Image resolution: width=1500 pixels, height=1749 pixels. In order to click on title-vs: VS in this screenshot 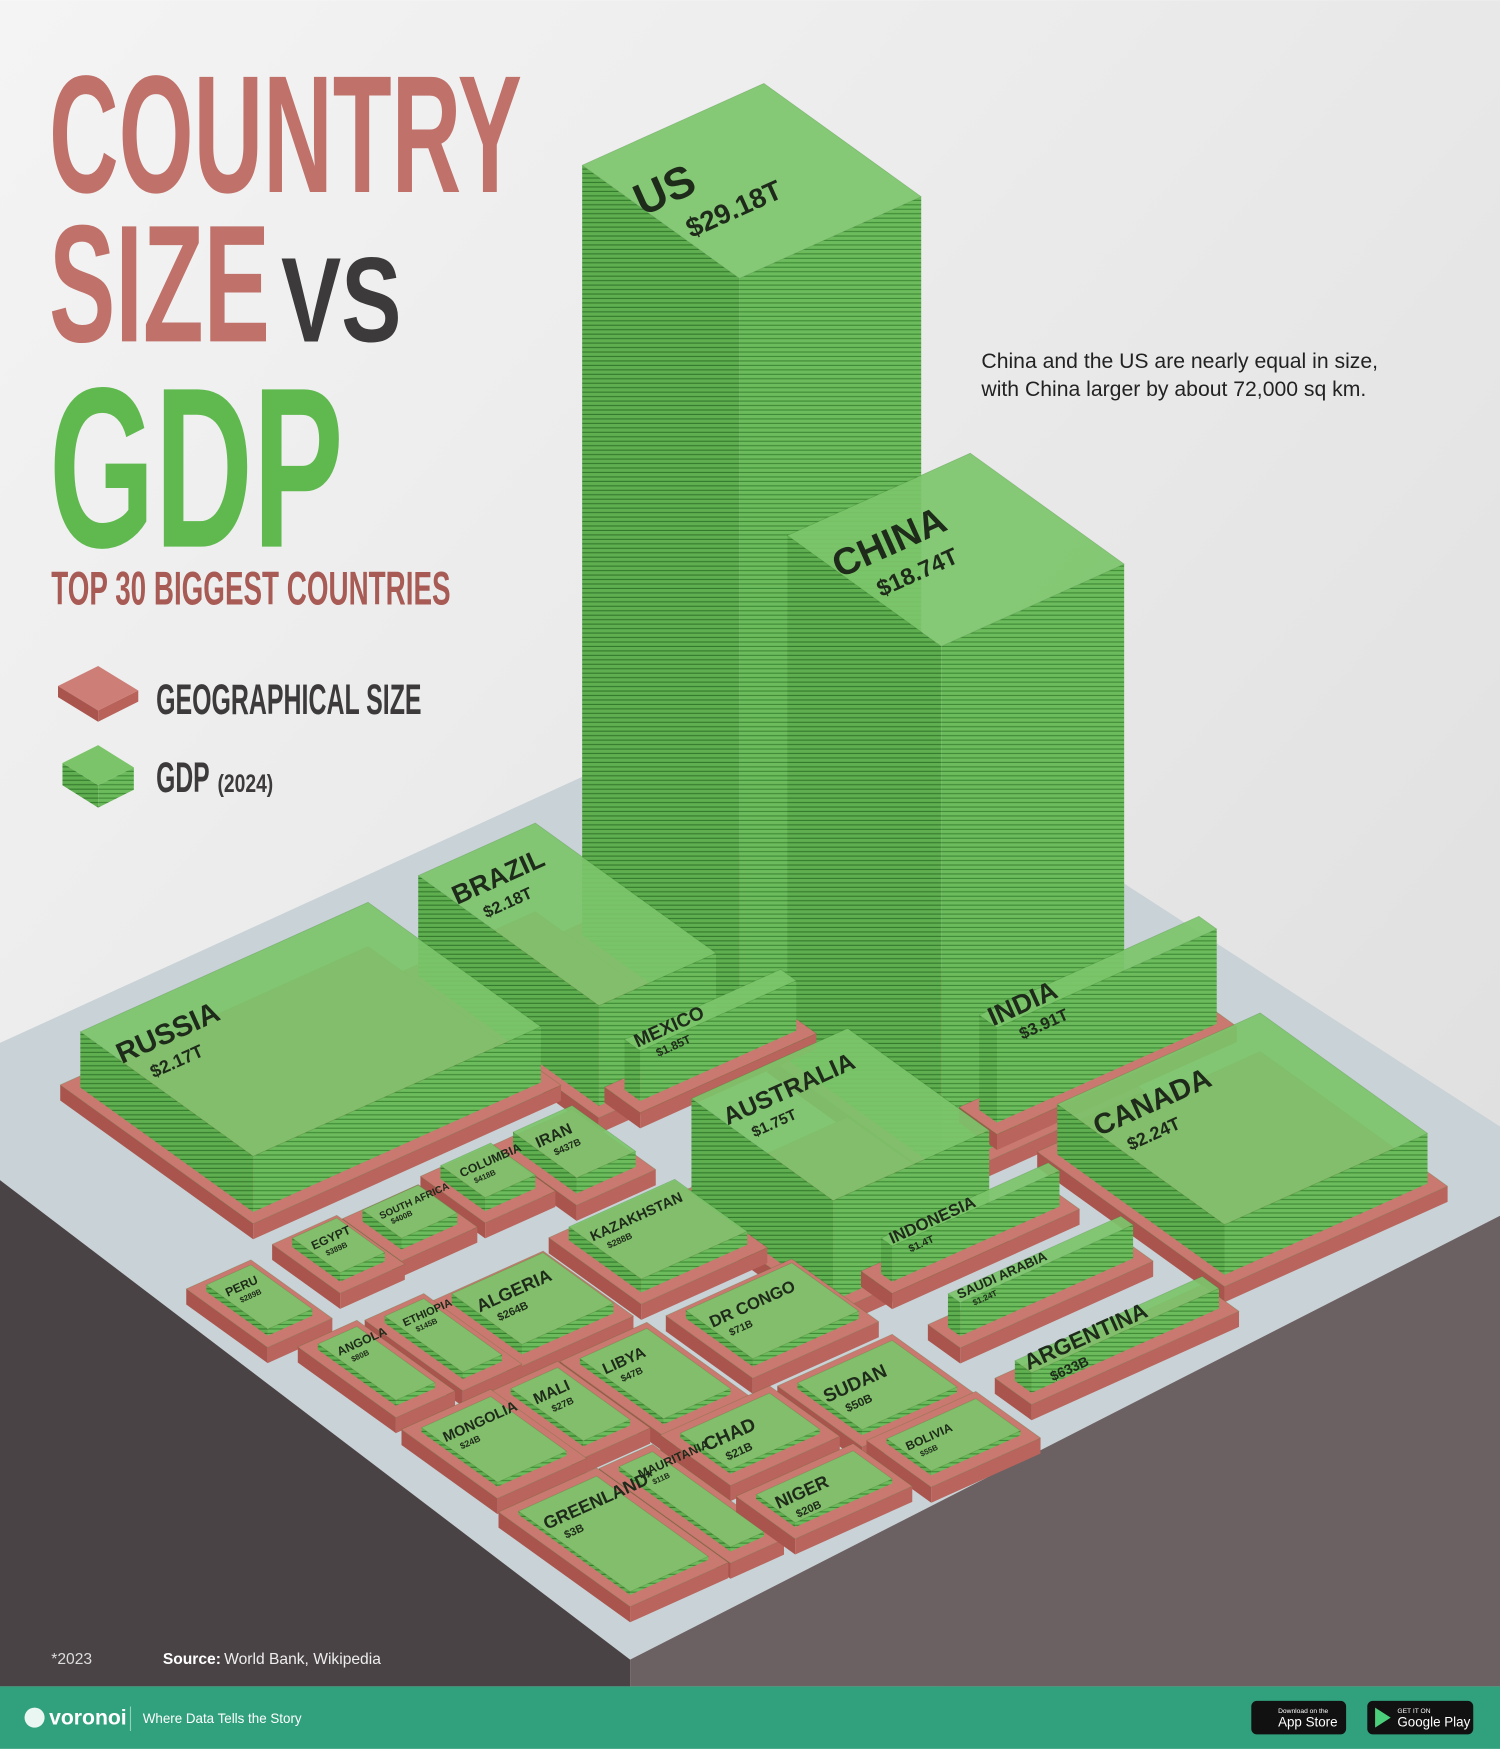, I will do `click(341, 299)`.